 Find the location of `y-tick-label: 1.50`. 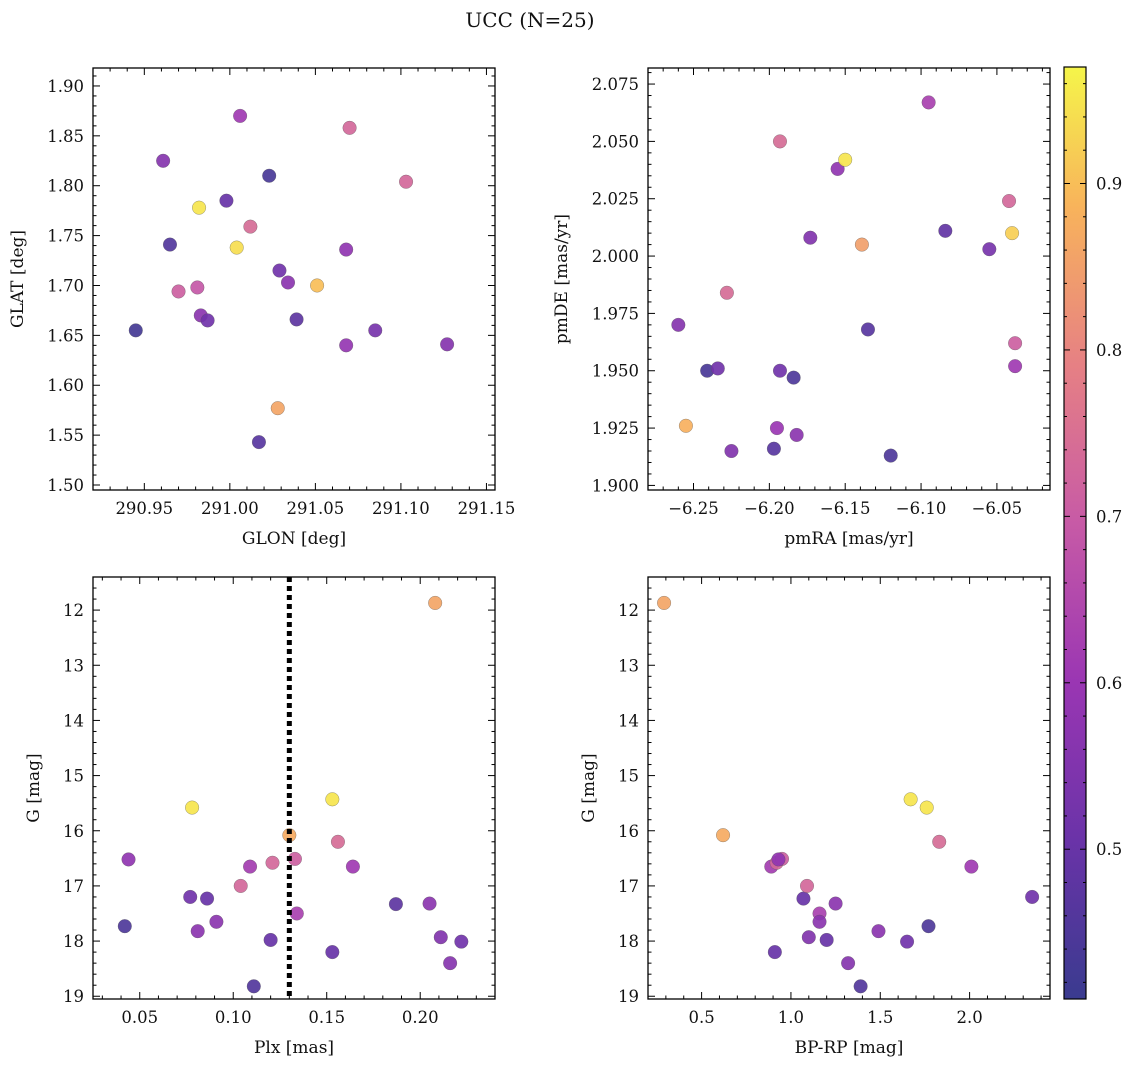

y-tick-label: 1.50 is located at coordinates (65, 485).